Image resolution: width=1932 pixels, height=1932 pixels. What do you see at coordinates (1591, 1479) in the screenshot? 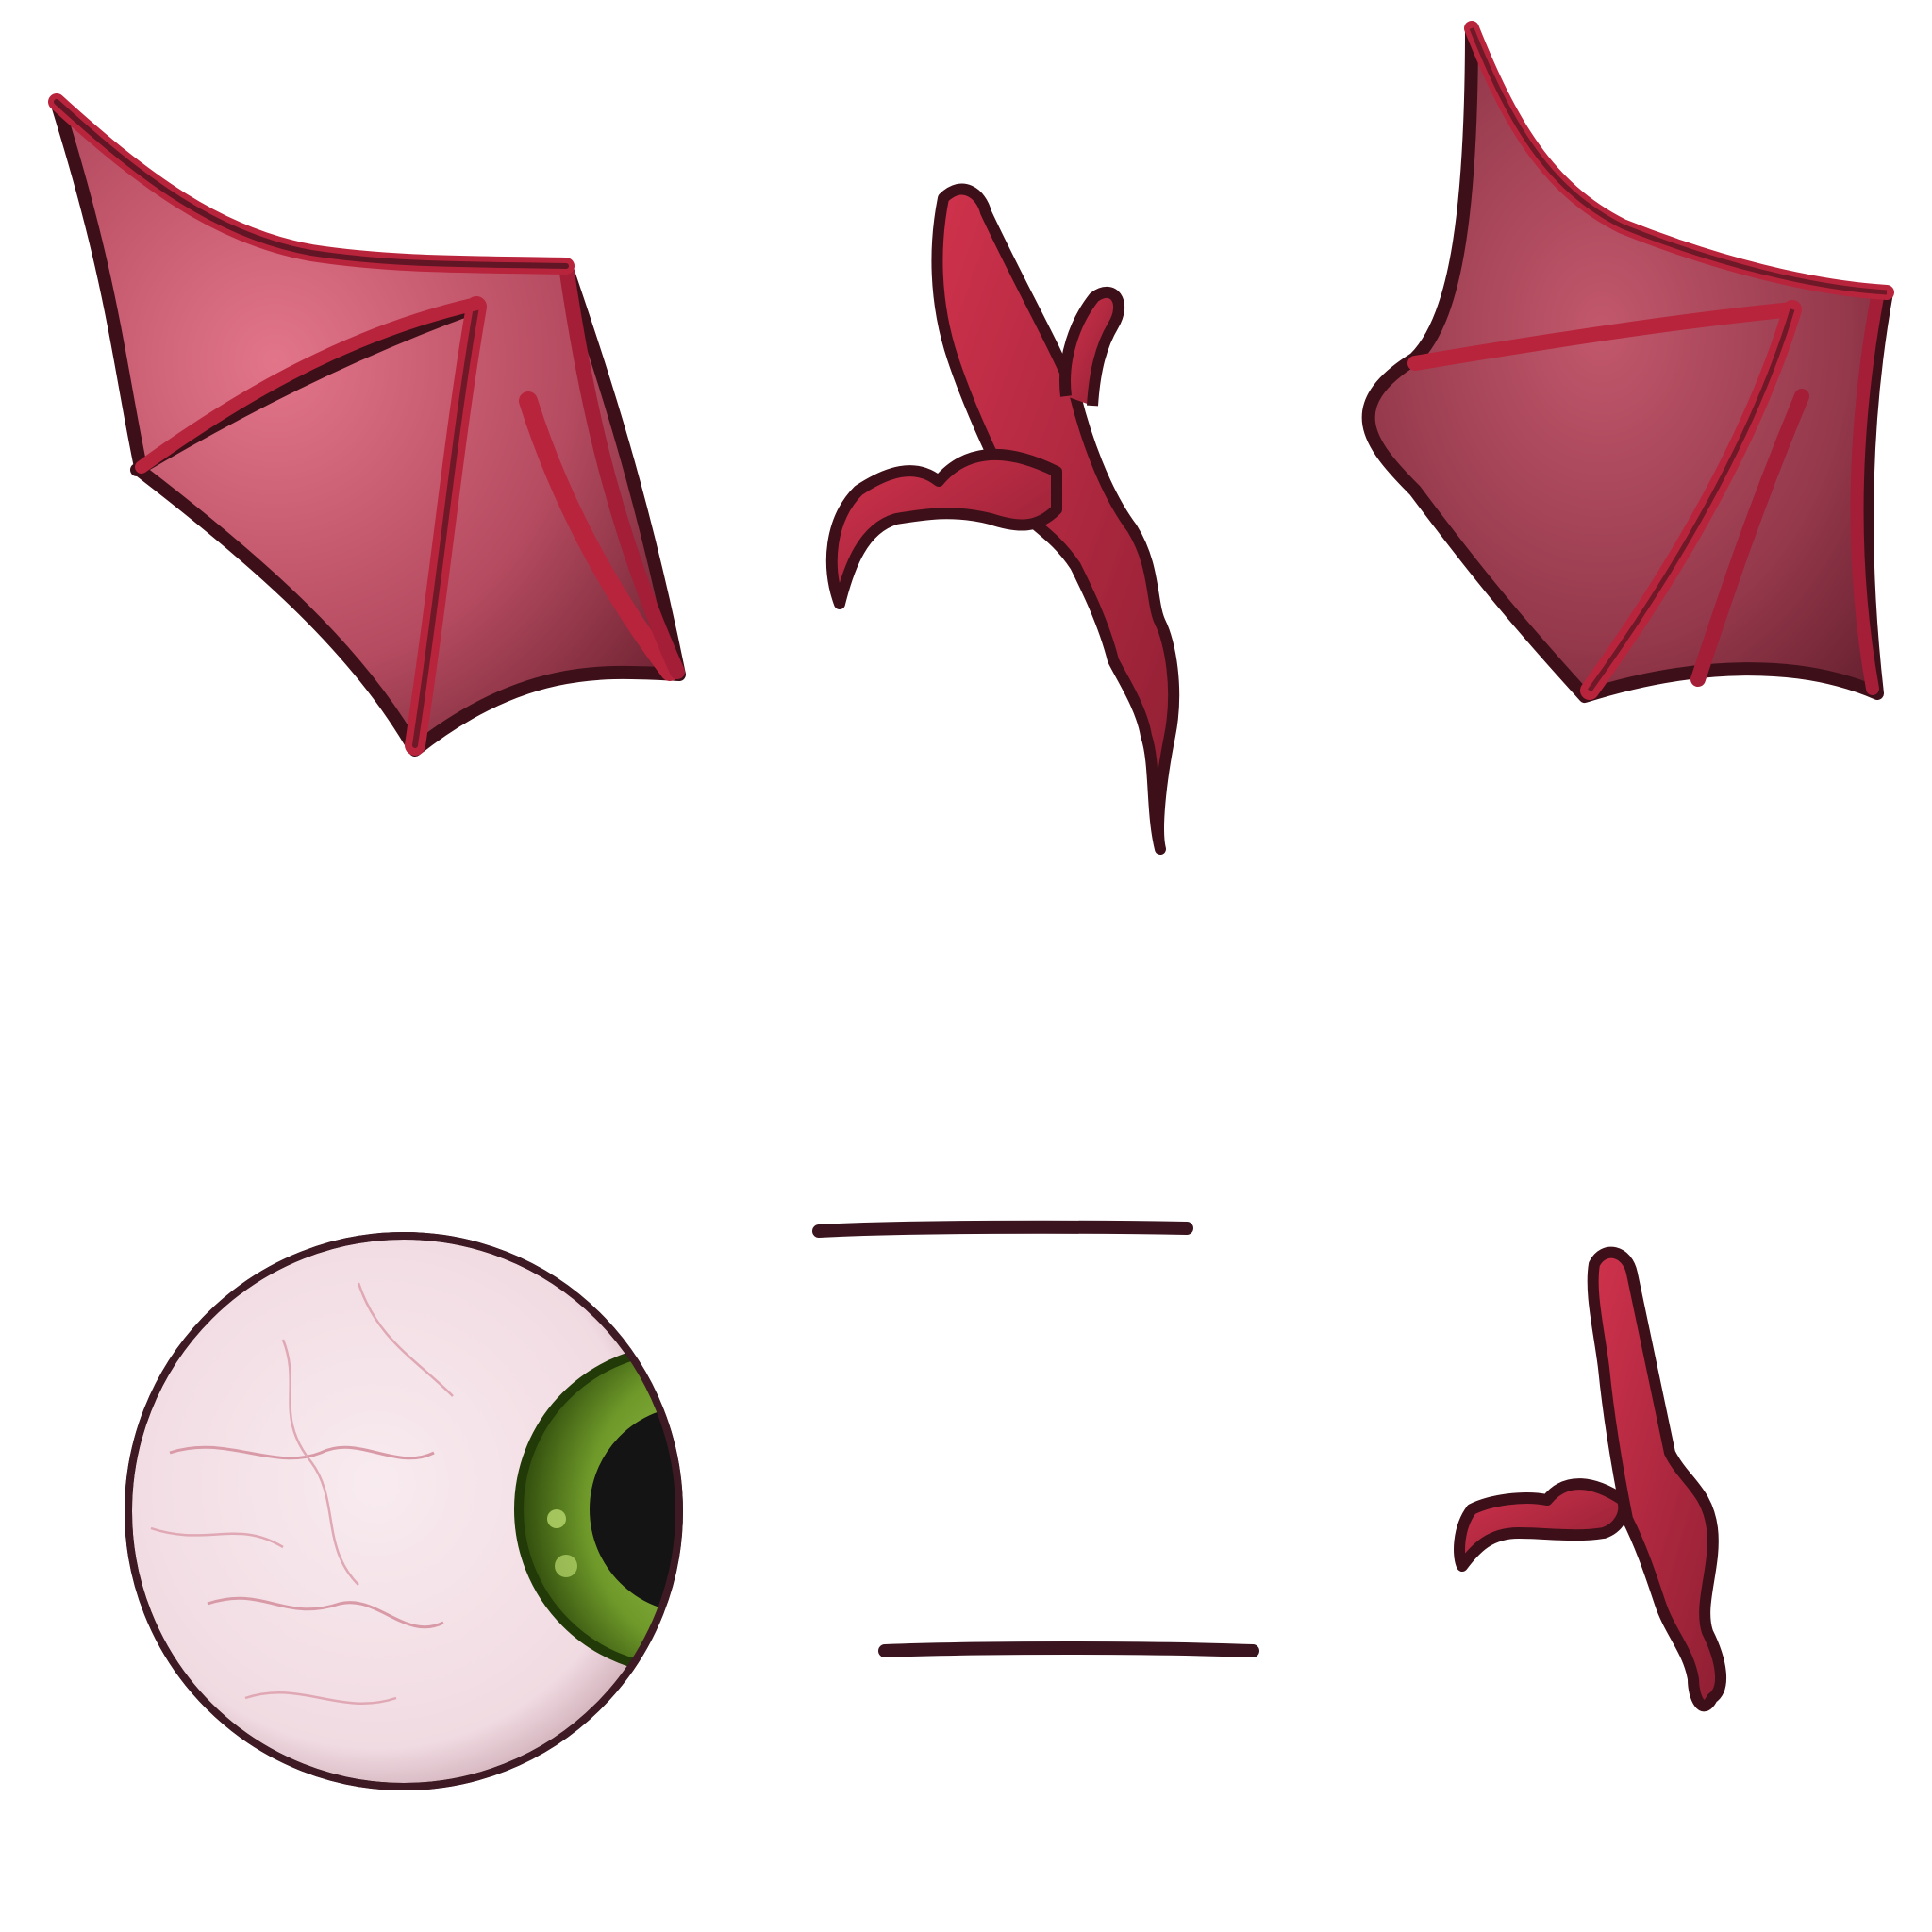
I see `wing-bone-arm-bottom` at bounding box center [1591, 1479].